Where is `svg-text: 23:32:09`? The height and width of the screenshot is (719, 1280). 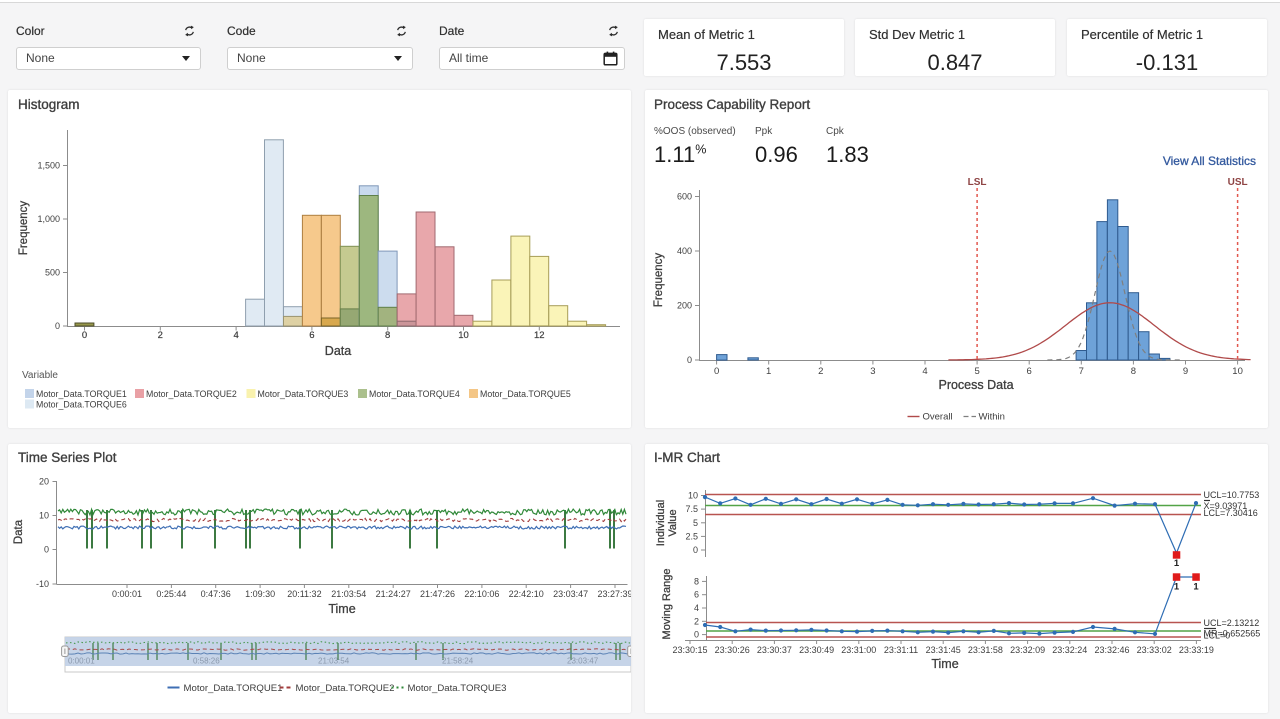
svg-text: 23:32:09 is located at coordinates (1027, 650).